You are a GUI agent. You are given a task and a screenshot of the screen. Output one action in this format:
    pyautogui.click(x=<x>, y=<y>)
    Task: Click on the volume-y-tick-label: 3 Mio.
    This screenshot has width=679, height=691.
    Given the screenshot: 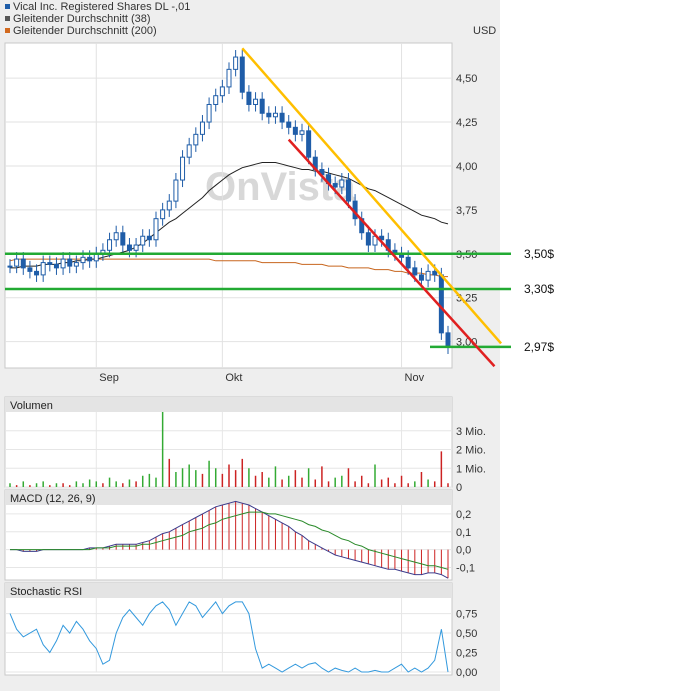 What is the action you would take?
    pyautogui.click(x=471, y=432)
    